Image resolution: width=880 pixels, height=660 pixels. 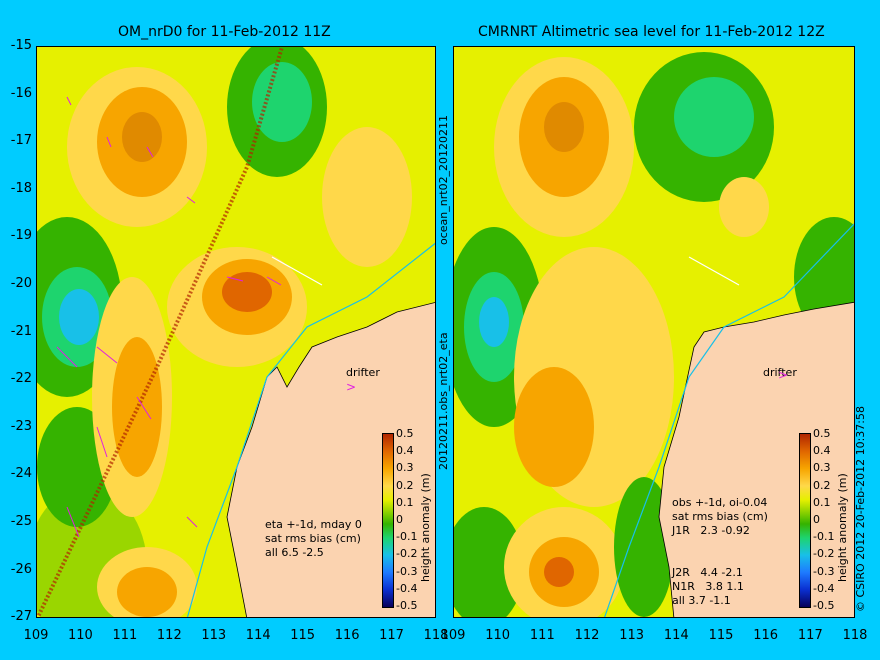 I want to click on latitude-tick: -20, so click(x=21, y=283).